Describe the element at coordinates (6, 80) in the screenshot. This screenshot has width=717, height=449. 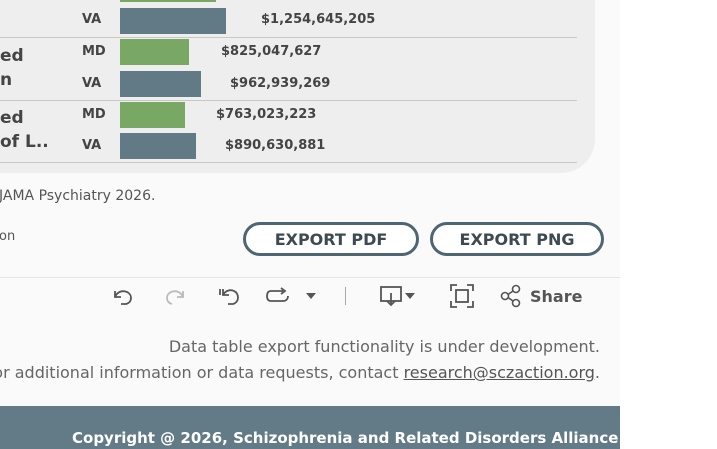
I see `row-label-line2: n` at that location.